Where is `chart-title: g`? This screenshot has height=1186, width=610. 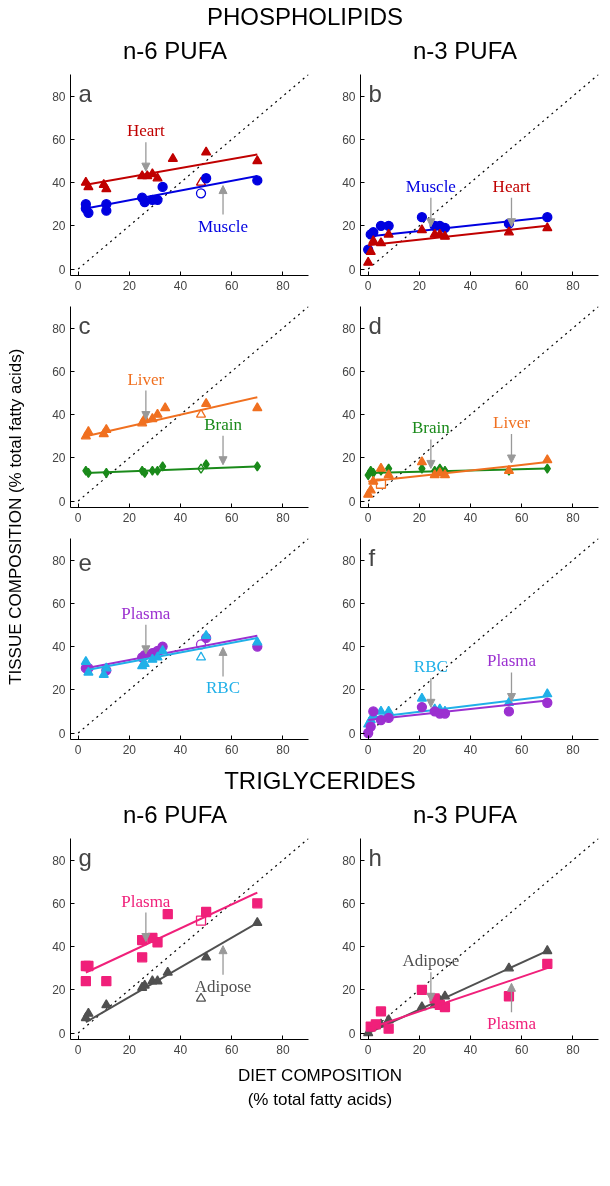 chart-title: g is located at coordinates (85, 857).